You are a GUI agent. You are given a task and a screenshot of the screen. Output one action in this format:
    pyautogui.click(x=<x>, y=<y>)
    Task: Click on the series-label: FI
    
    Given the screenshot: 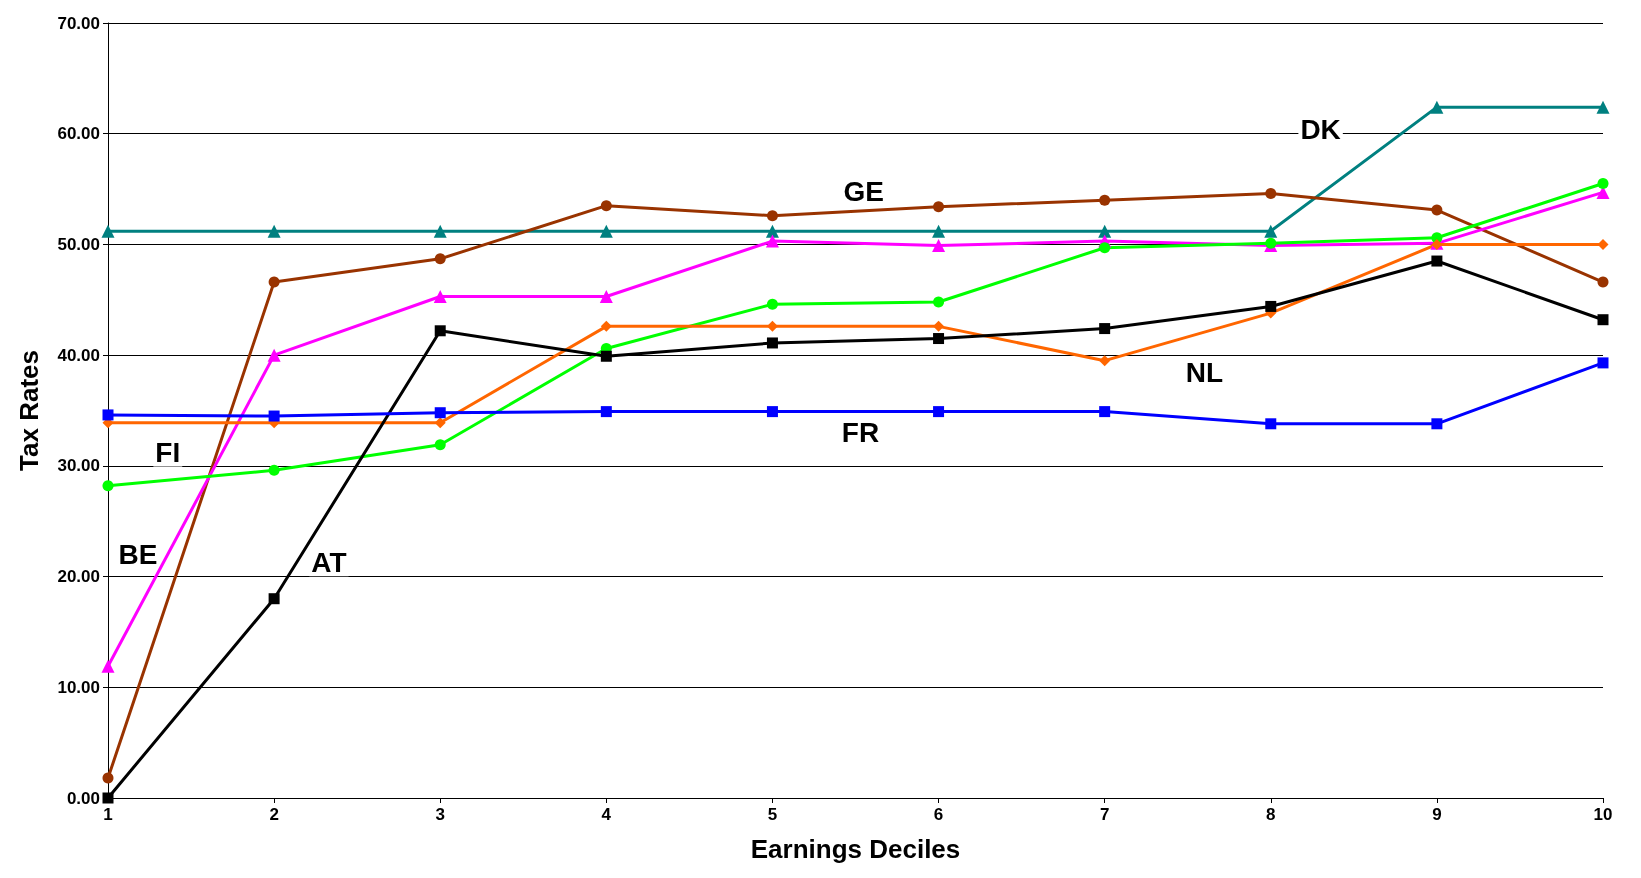 What is the action you would take?
    pyautogui.click(x=168, y=453)
    